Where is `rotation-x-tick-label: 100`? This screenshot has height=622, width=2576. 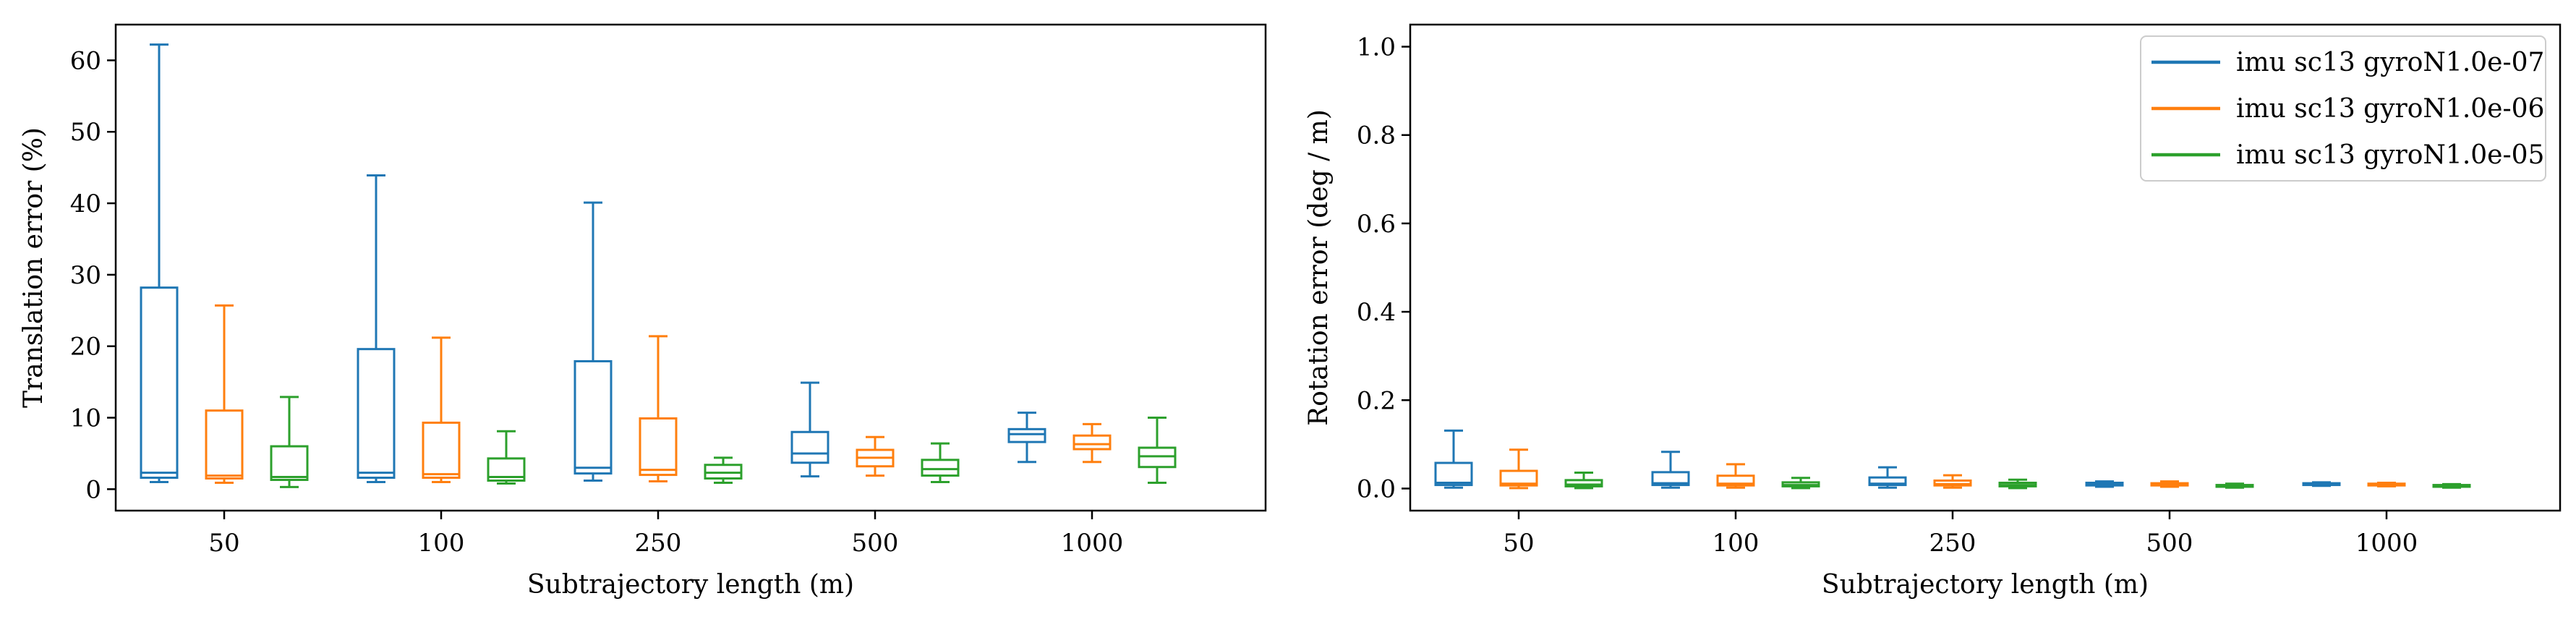 rotation-x-tick-label: 100 is located at coordinates (1737, 543).